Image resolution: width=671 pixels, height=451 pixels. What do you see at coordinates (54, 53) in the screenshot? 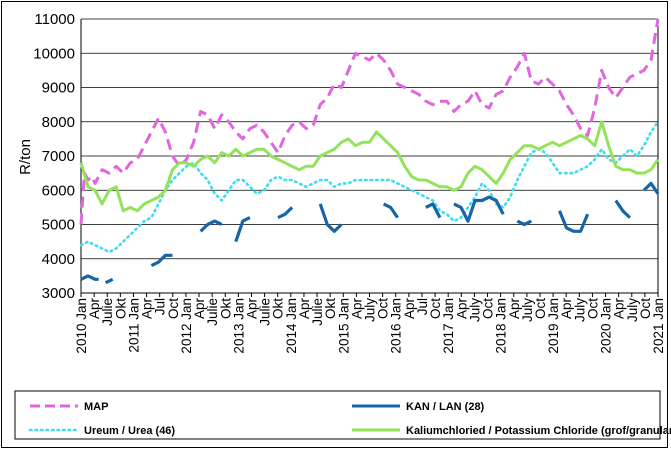
I see `y-tick-label: 10000` at bounding box center [54, 53].